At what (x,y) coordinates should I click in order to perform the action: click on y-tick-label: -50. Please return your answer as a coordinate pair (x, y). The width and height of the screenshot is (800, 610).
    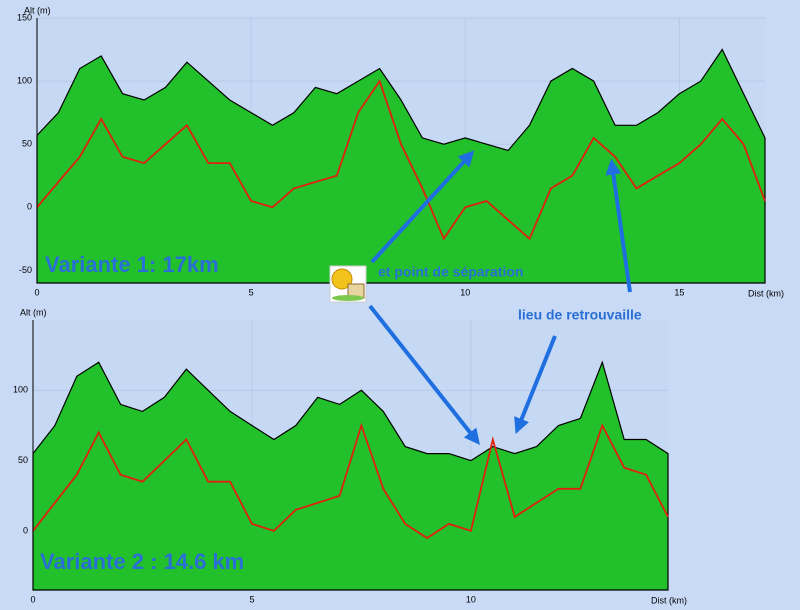
    Looking at the image, I should click on (25, 270).